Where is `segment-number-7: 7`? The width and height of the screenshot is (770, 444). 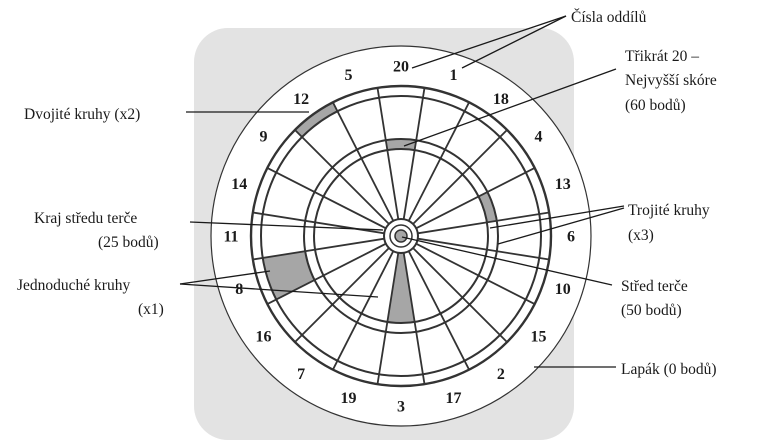
segment-number-7: 7 is located at coordinates (301, 374).